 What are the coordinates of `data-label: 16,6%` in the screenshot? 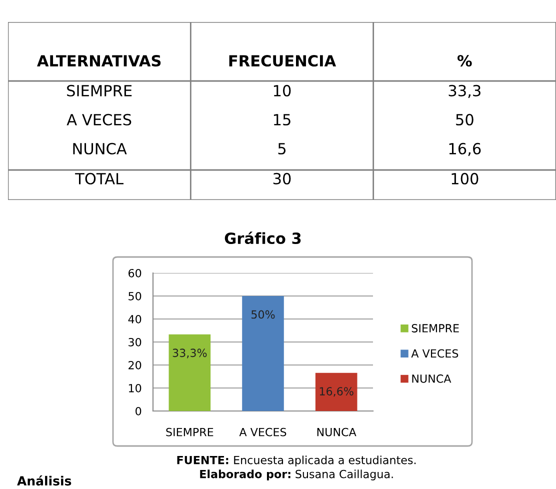 It's located at (337, 392).